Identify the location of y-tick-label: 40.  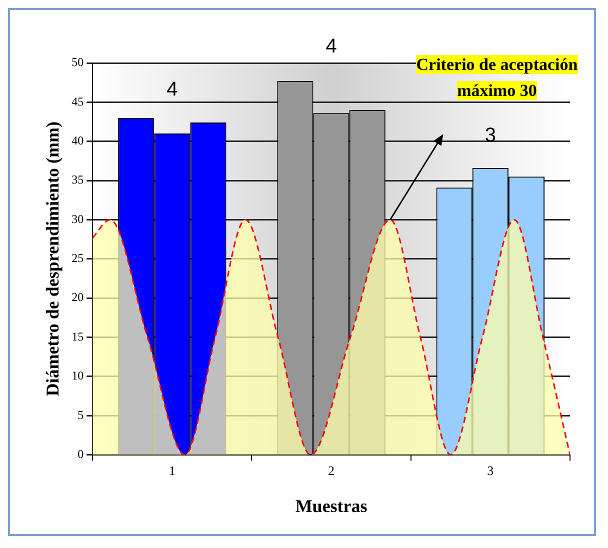
(78, 141).